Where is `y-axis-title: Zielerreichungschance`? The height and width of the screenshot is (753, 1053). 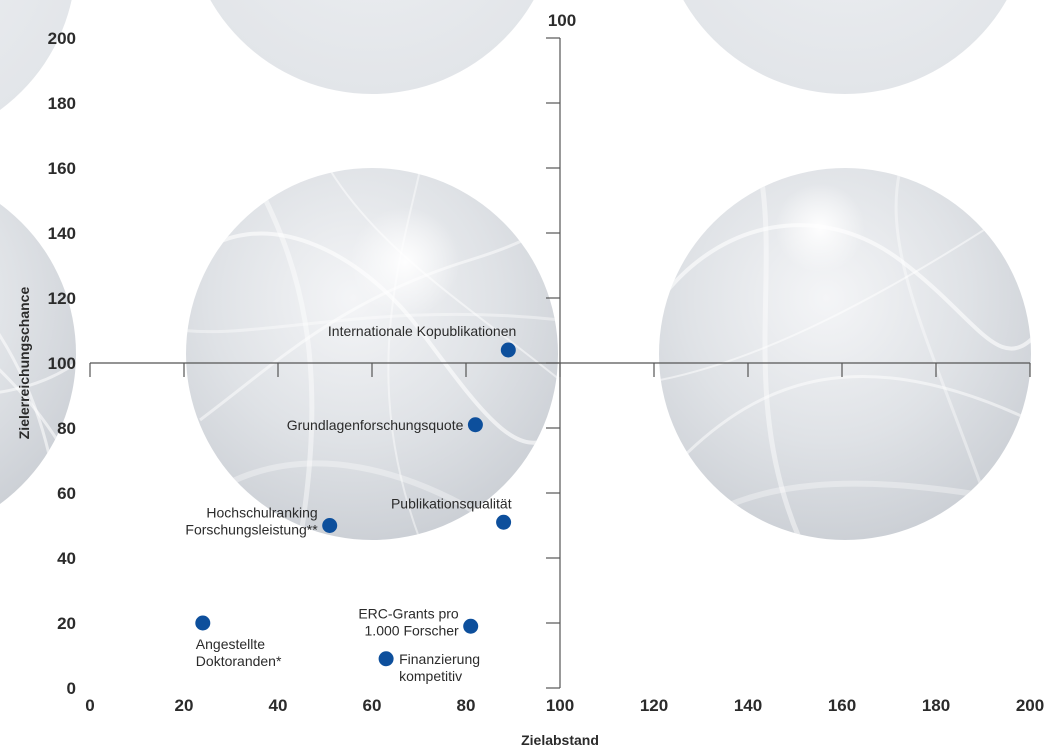
y-axis-title: Zielerreichungschance is located at coordinates (24, 363).